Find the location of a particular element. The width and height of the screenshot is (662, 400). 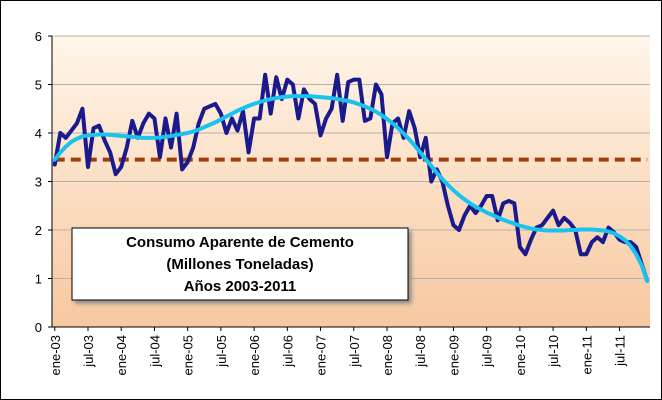

x-tick-label: ene-06 is located at coordinates (254, 355).